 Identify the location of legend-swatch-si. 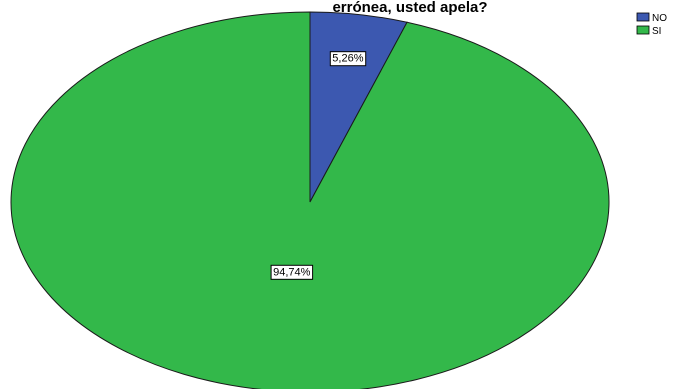
(643, 30).